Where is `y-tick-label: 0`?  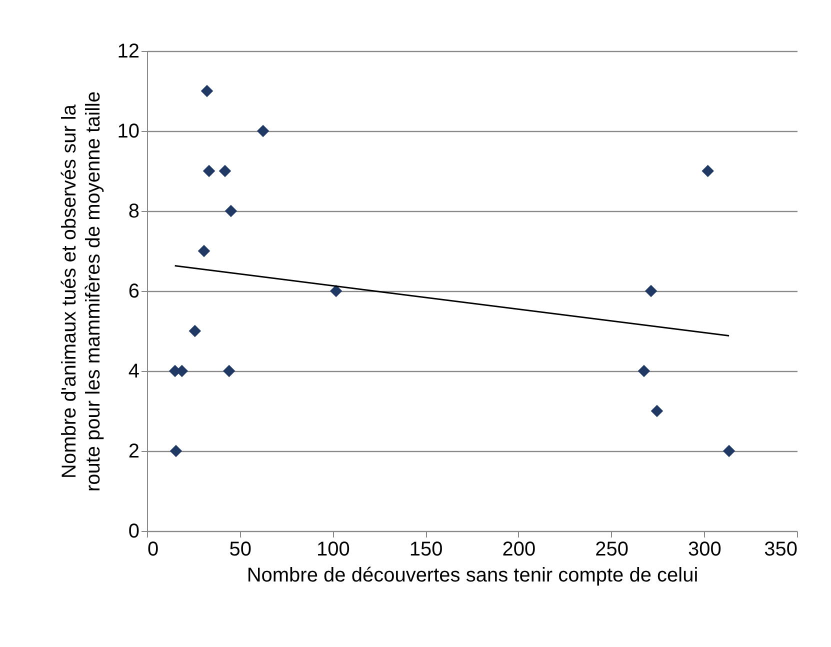
y-tick-label: 0 is located at coordinates (134, 531).